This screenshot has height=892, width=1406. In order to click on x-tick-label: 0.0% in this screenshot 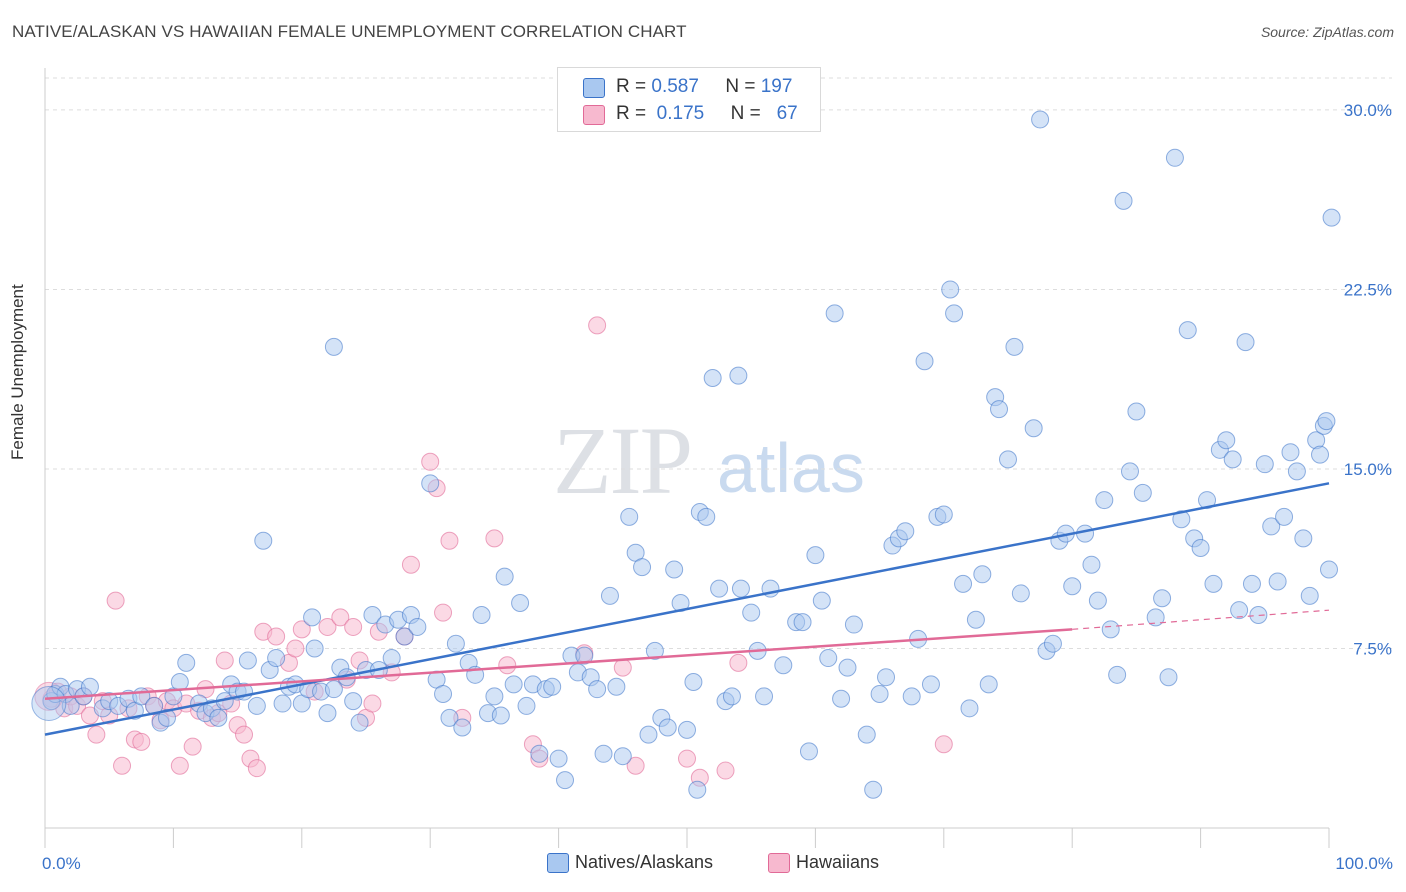, I will do `click(61, 863)`.